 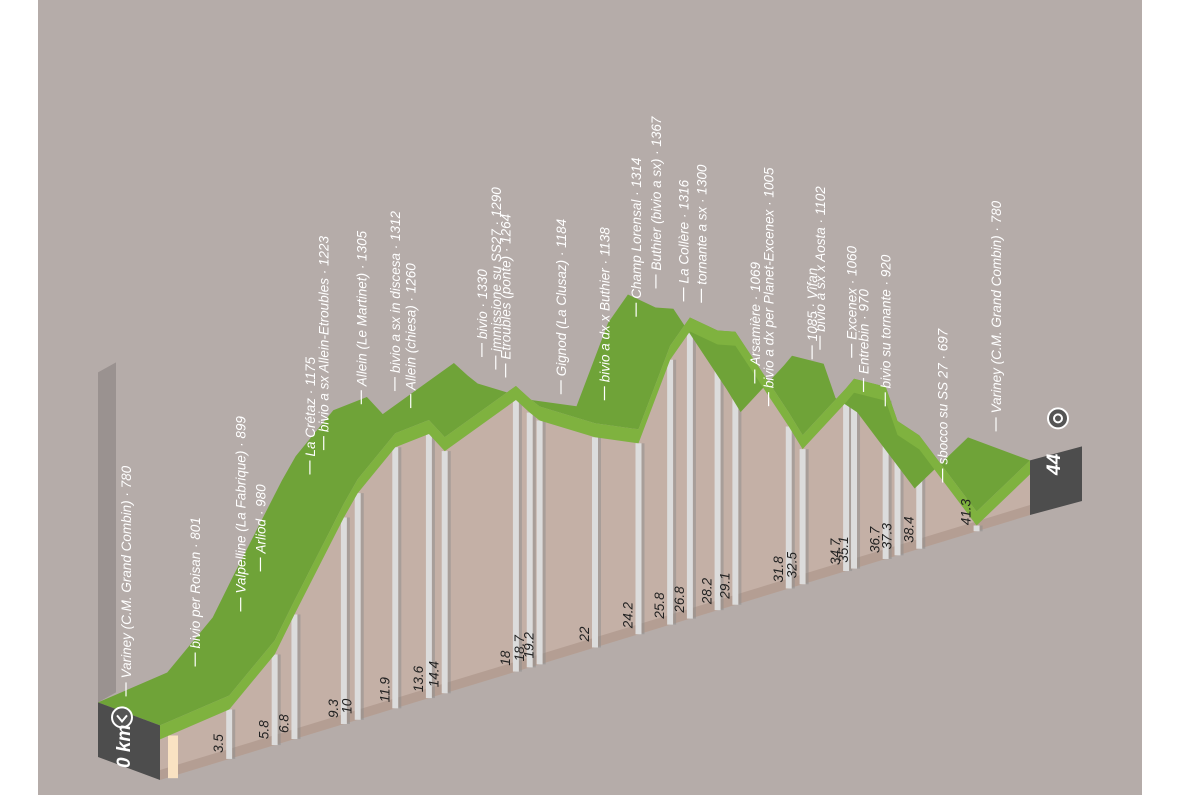 What do you see at coordinates (966, 511) in the screenshot?
I see `km-tick-label: 41.3` at bounding box center [966, 511].